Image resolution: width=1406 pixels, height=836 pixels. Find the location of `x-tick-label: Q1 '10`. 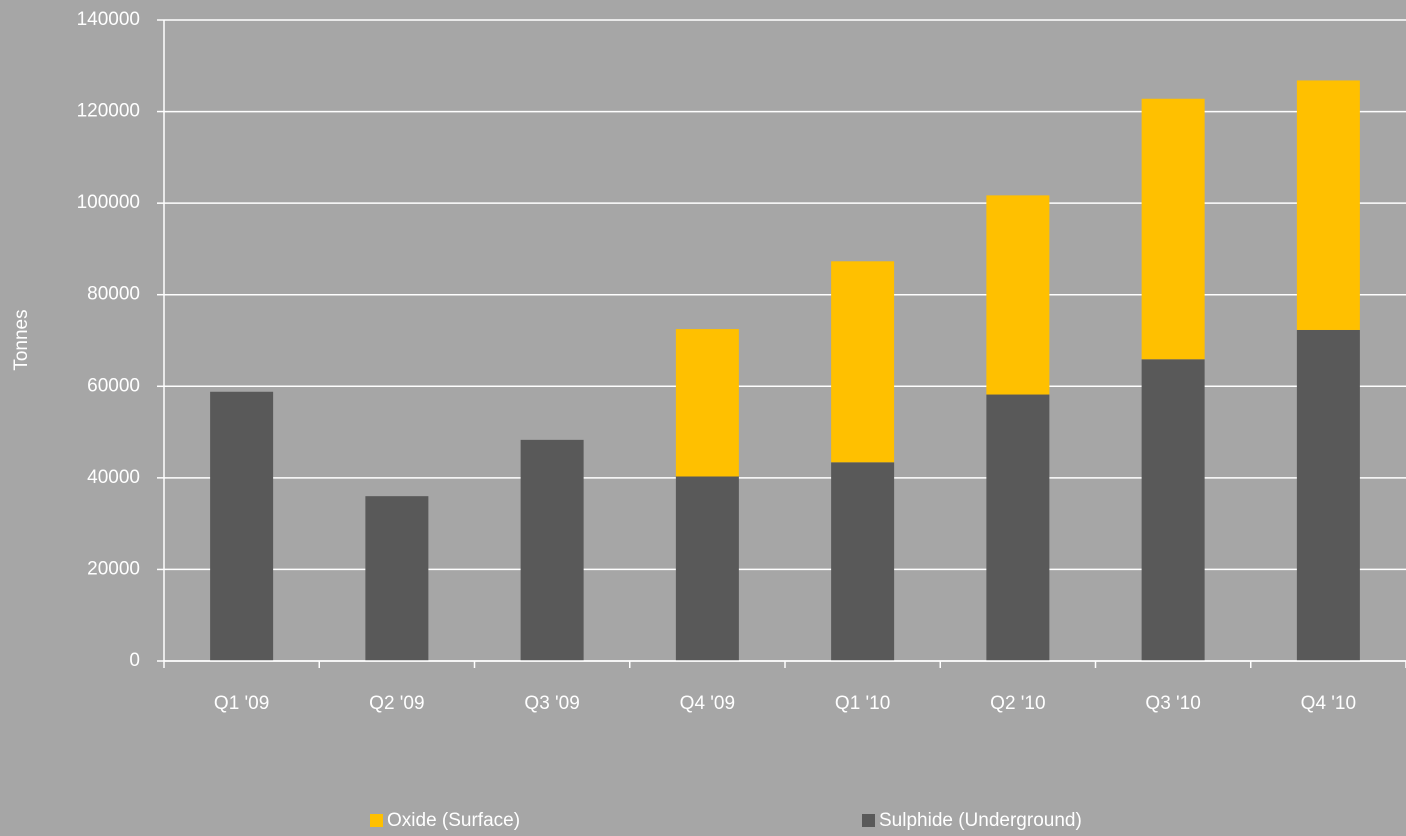

x-tick-label: Q1 '10 is located at coordinates (862, 703).